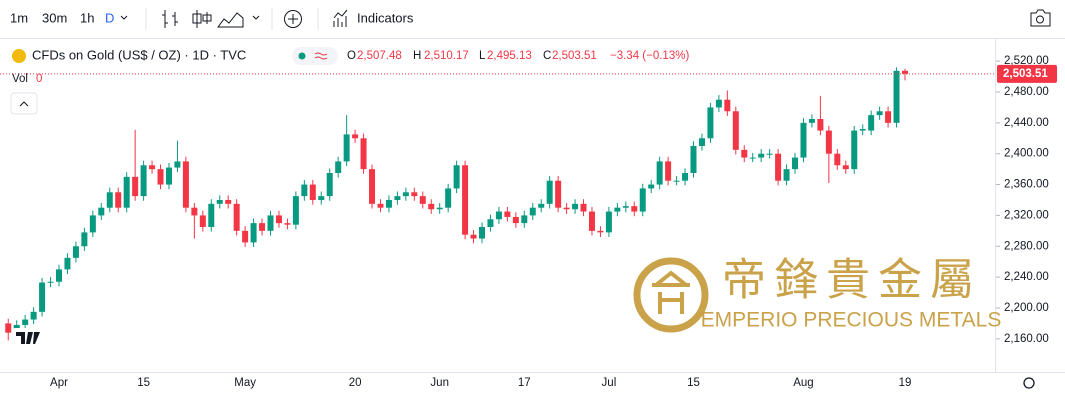 This screenshot has width=1065, height=404. I want to click on volume-key: Vol, so click(20, 79).